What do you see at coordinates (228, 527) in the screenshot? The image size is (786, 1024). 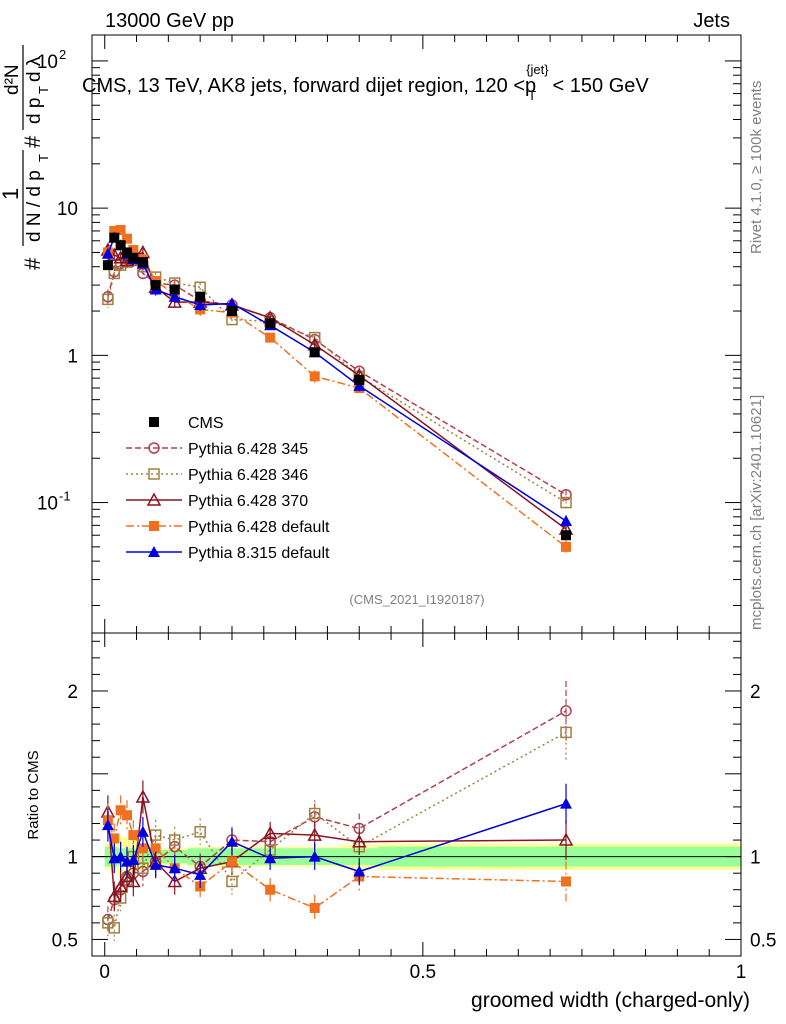 I see `legend-entry: Pythia 6.428 default` at bounding box center [228, 527].